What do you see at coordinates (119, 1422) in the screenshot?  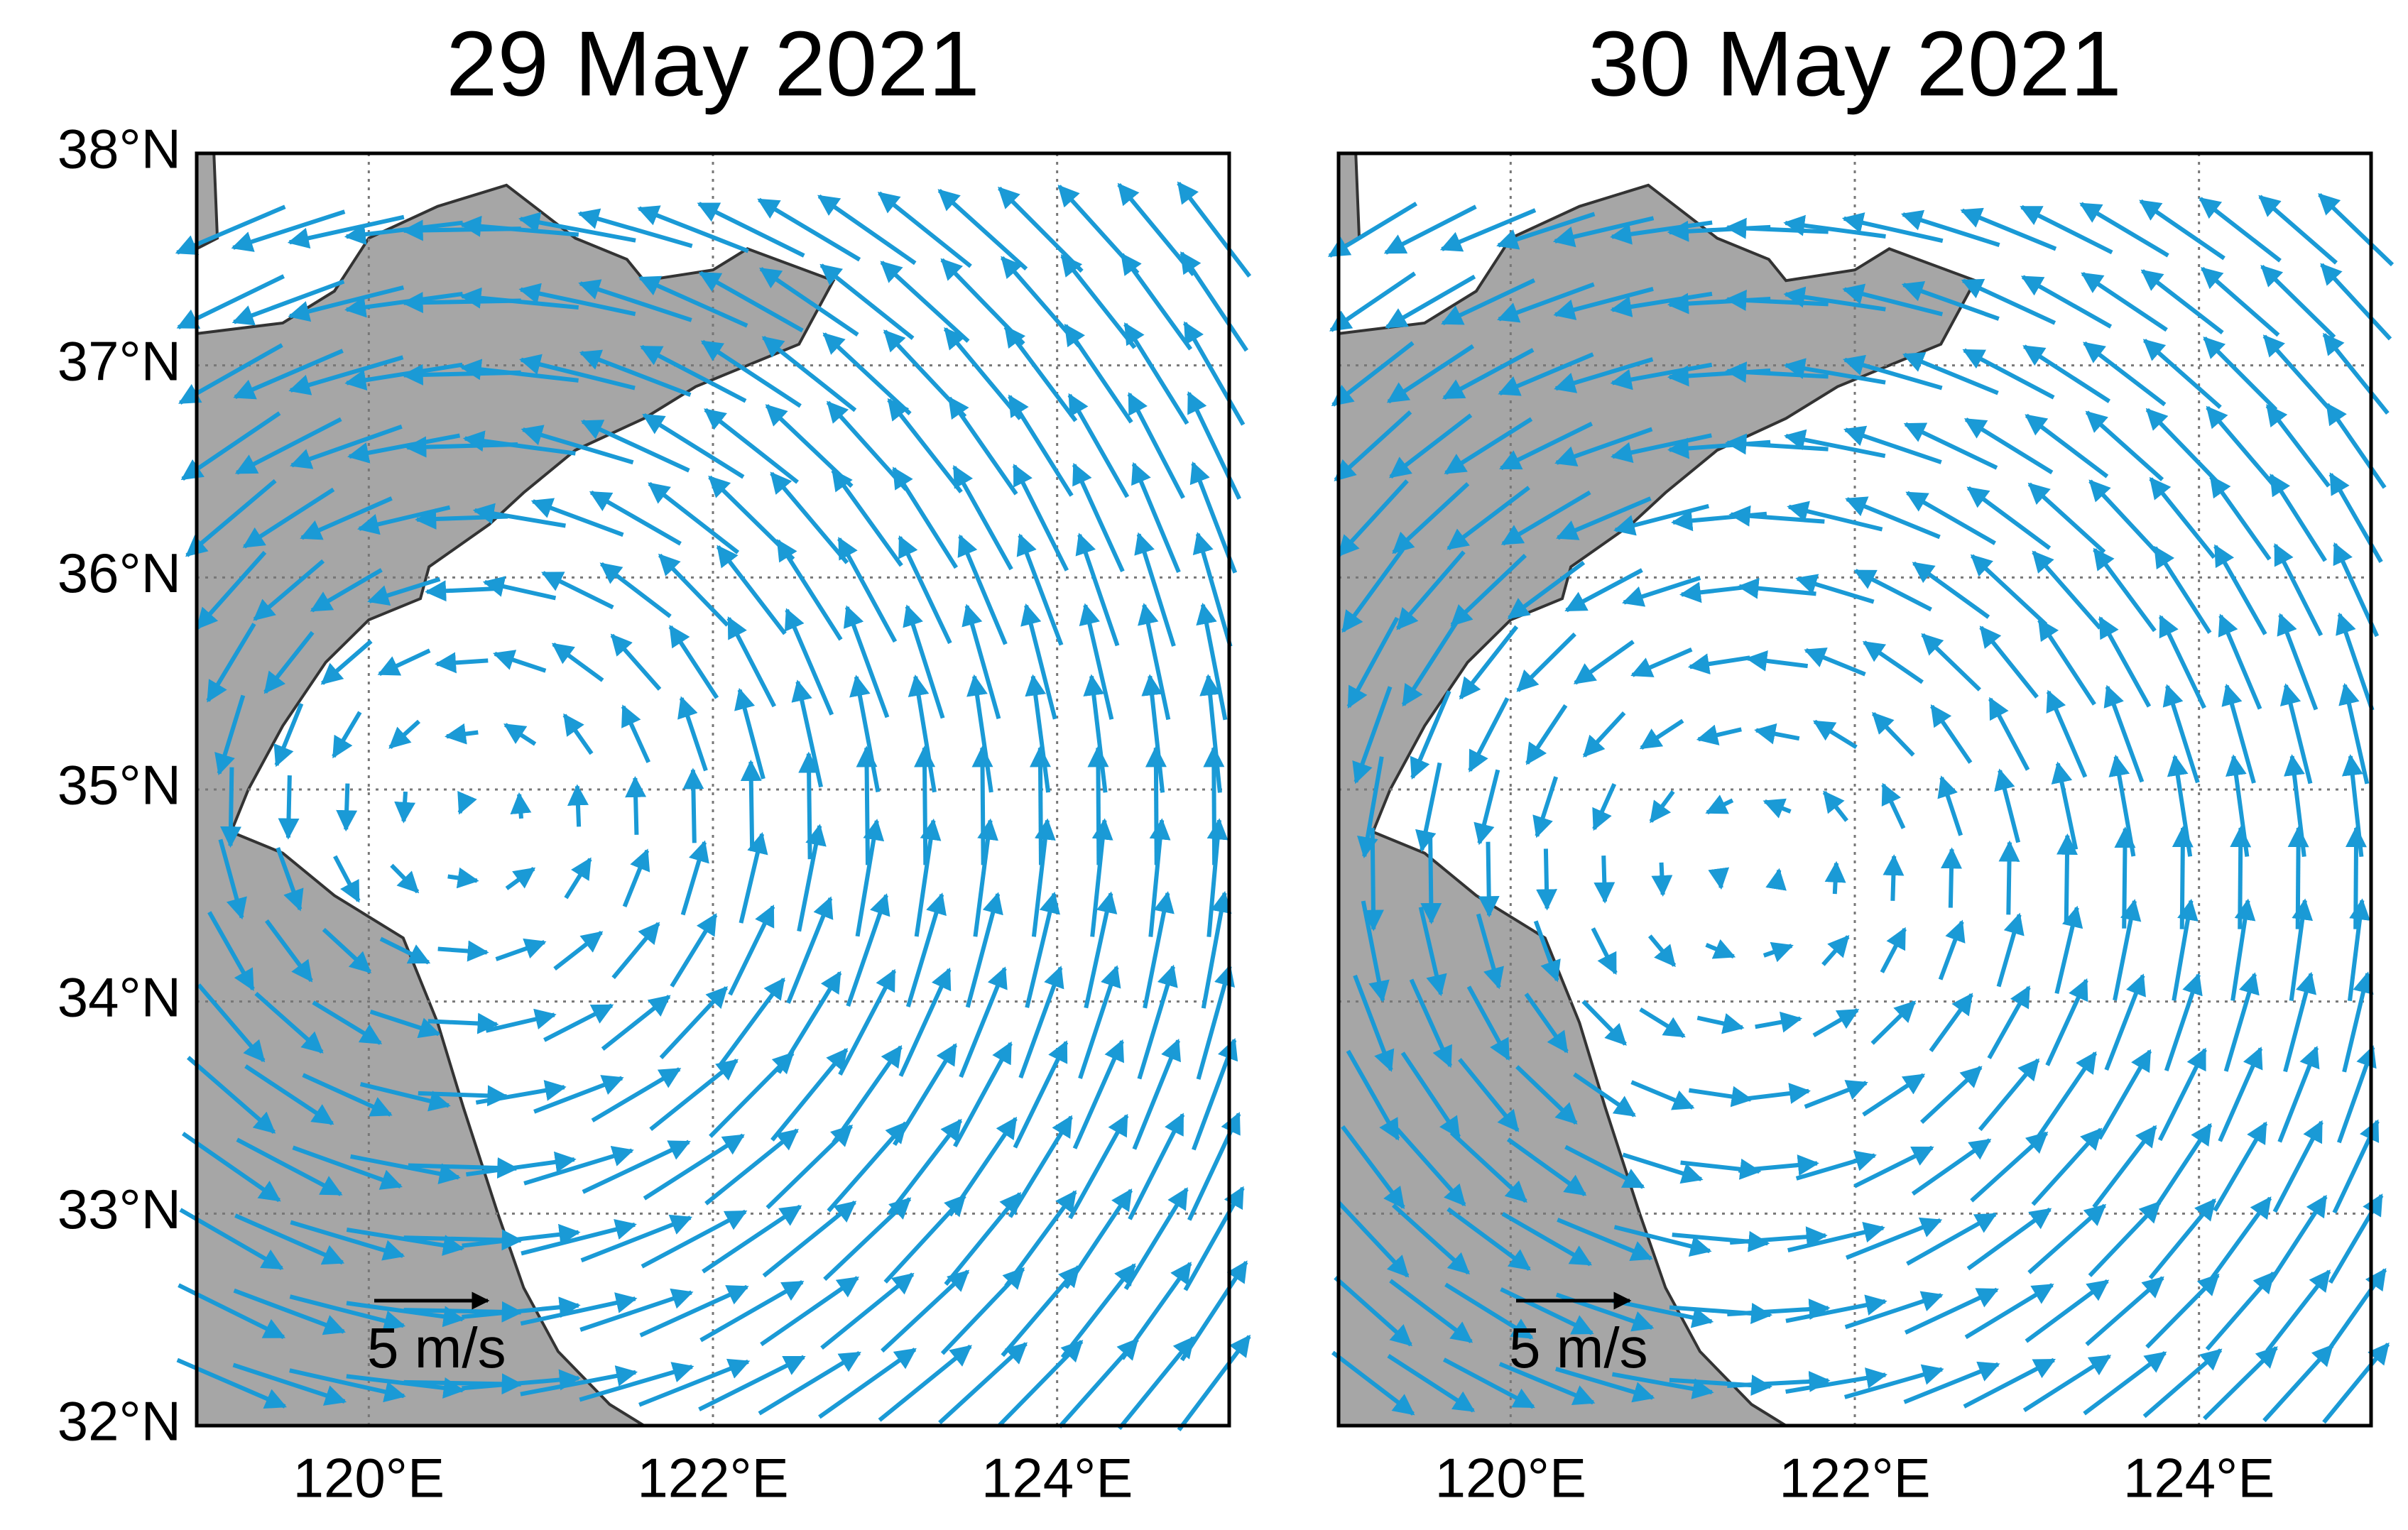 I see `y-tick-label: 32°N` at bounding box center [119, 1422].